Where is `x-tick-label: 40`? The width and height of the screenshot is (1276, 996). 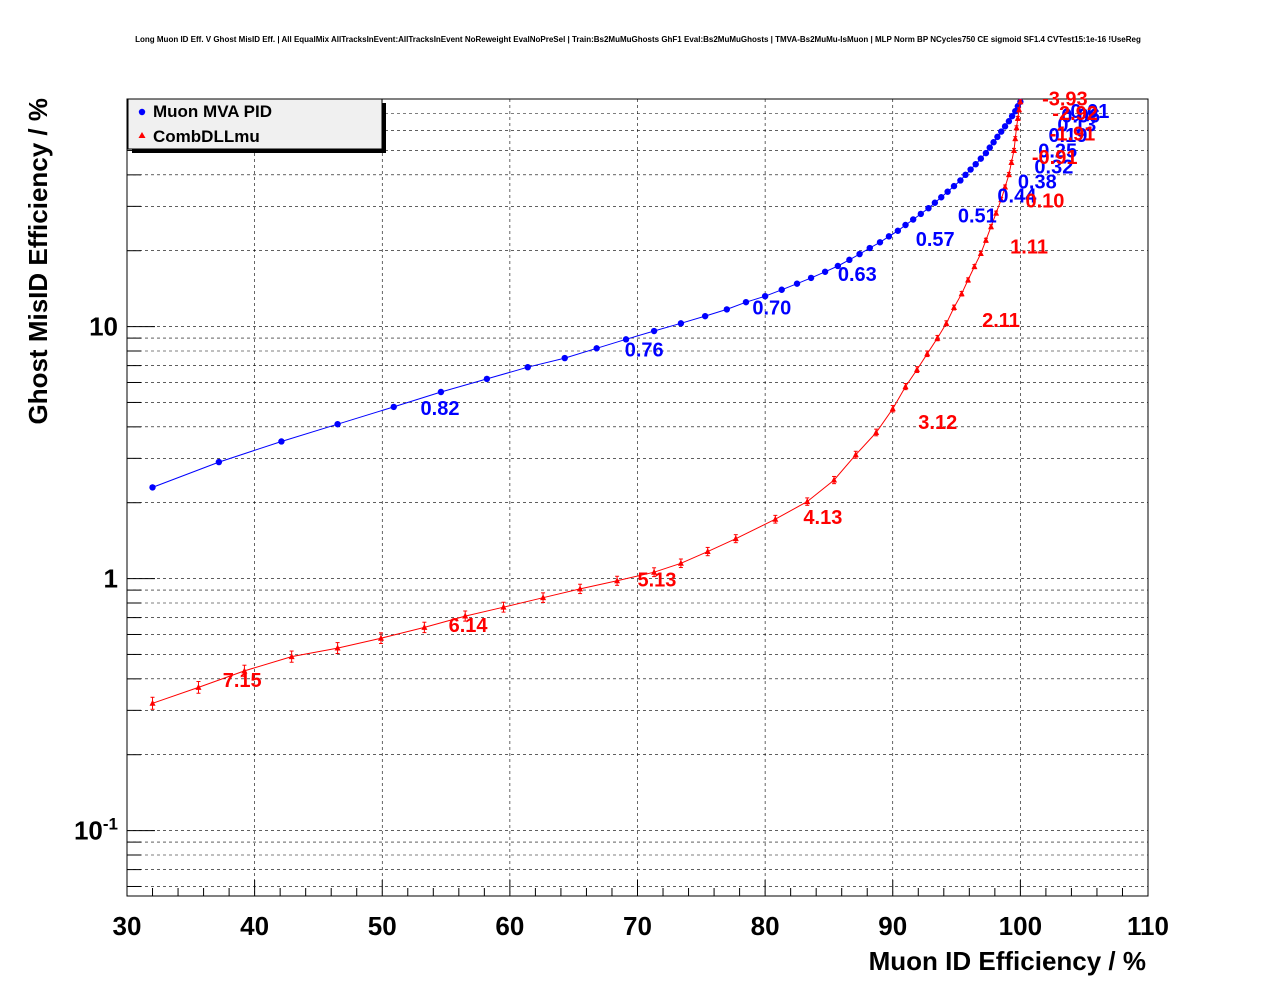 x-tick-label: 40 is located at coordinates (254, 926).